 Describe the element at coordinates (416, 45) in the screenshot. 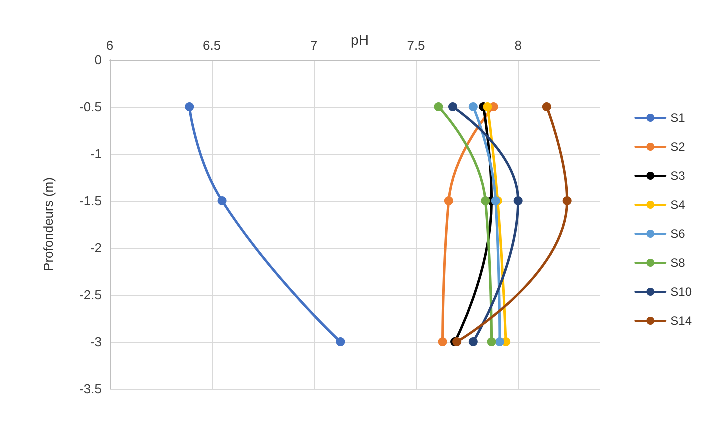

I see `x-tick-label: 7.5` at that location.